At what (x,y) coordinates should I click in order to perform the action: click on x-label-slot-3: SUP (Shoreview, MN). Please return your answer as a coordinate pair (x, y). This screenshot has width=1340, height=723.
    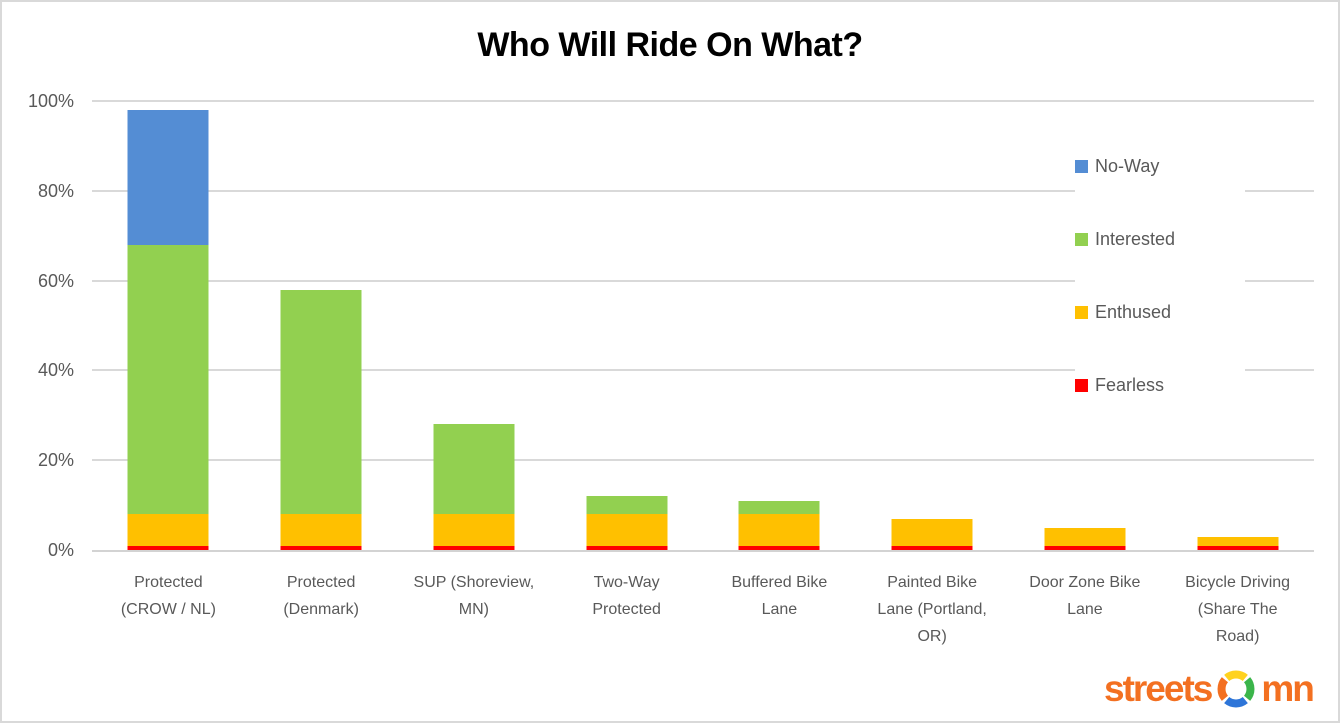
    Looking at the image, I should click on (474, 596).